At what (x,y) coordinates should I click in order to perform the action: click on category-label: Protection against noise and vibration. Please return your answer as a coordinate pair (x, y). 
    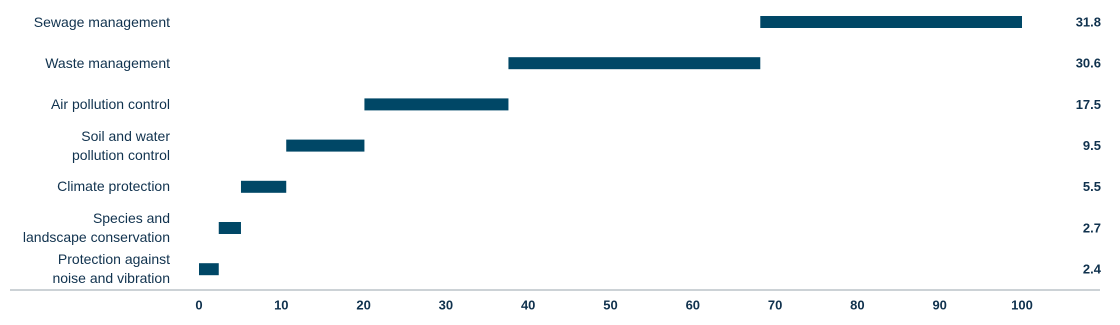
    Looking at the image, I should click on (111, 269).